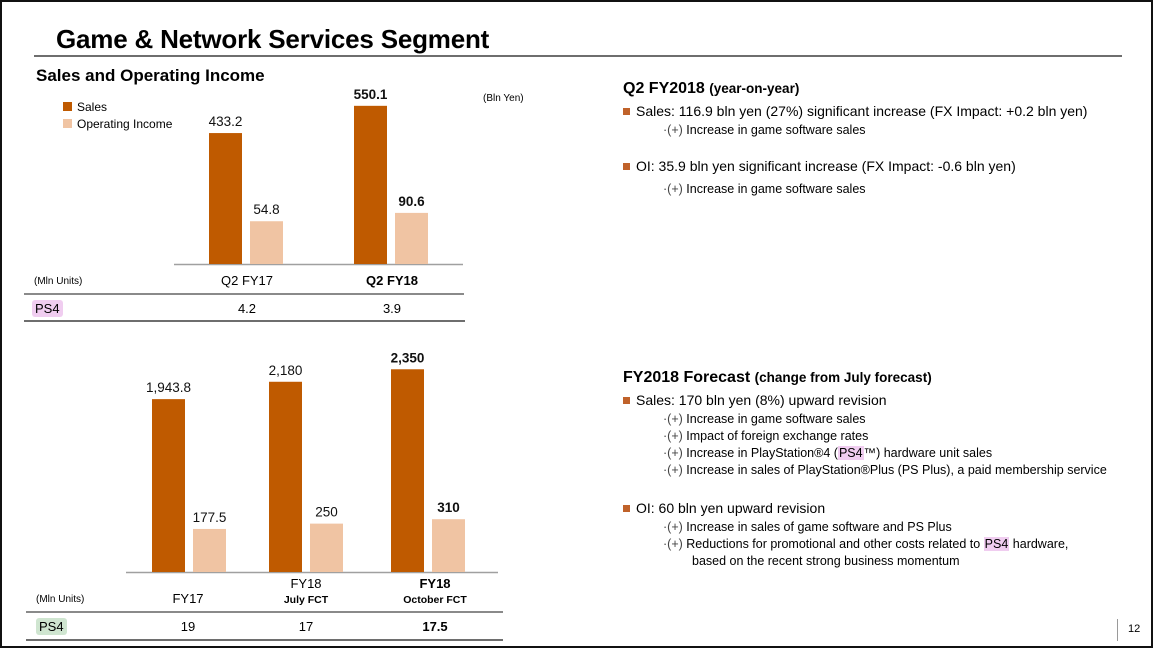 The image size is (1153, 648). What do you see at coordinates (411, 201) in the screenshot?
I see `data-label-operating-income-0-1: 90.6` at bounding box center [411, 201].